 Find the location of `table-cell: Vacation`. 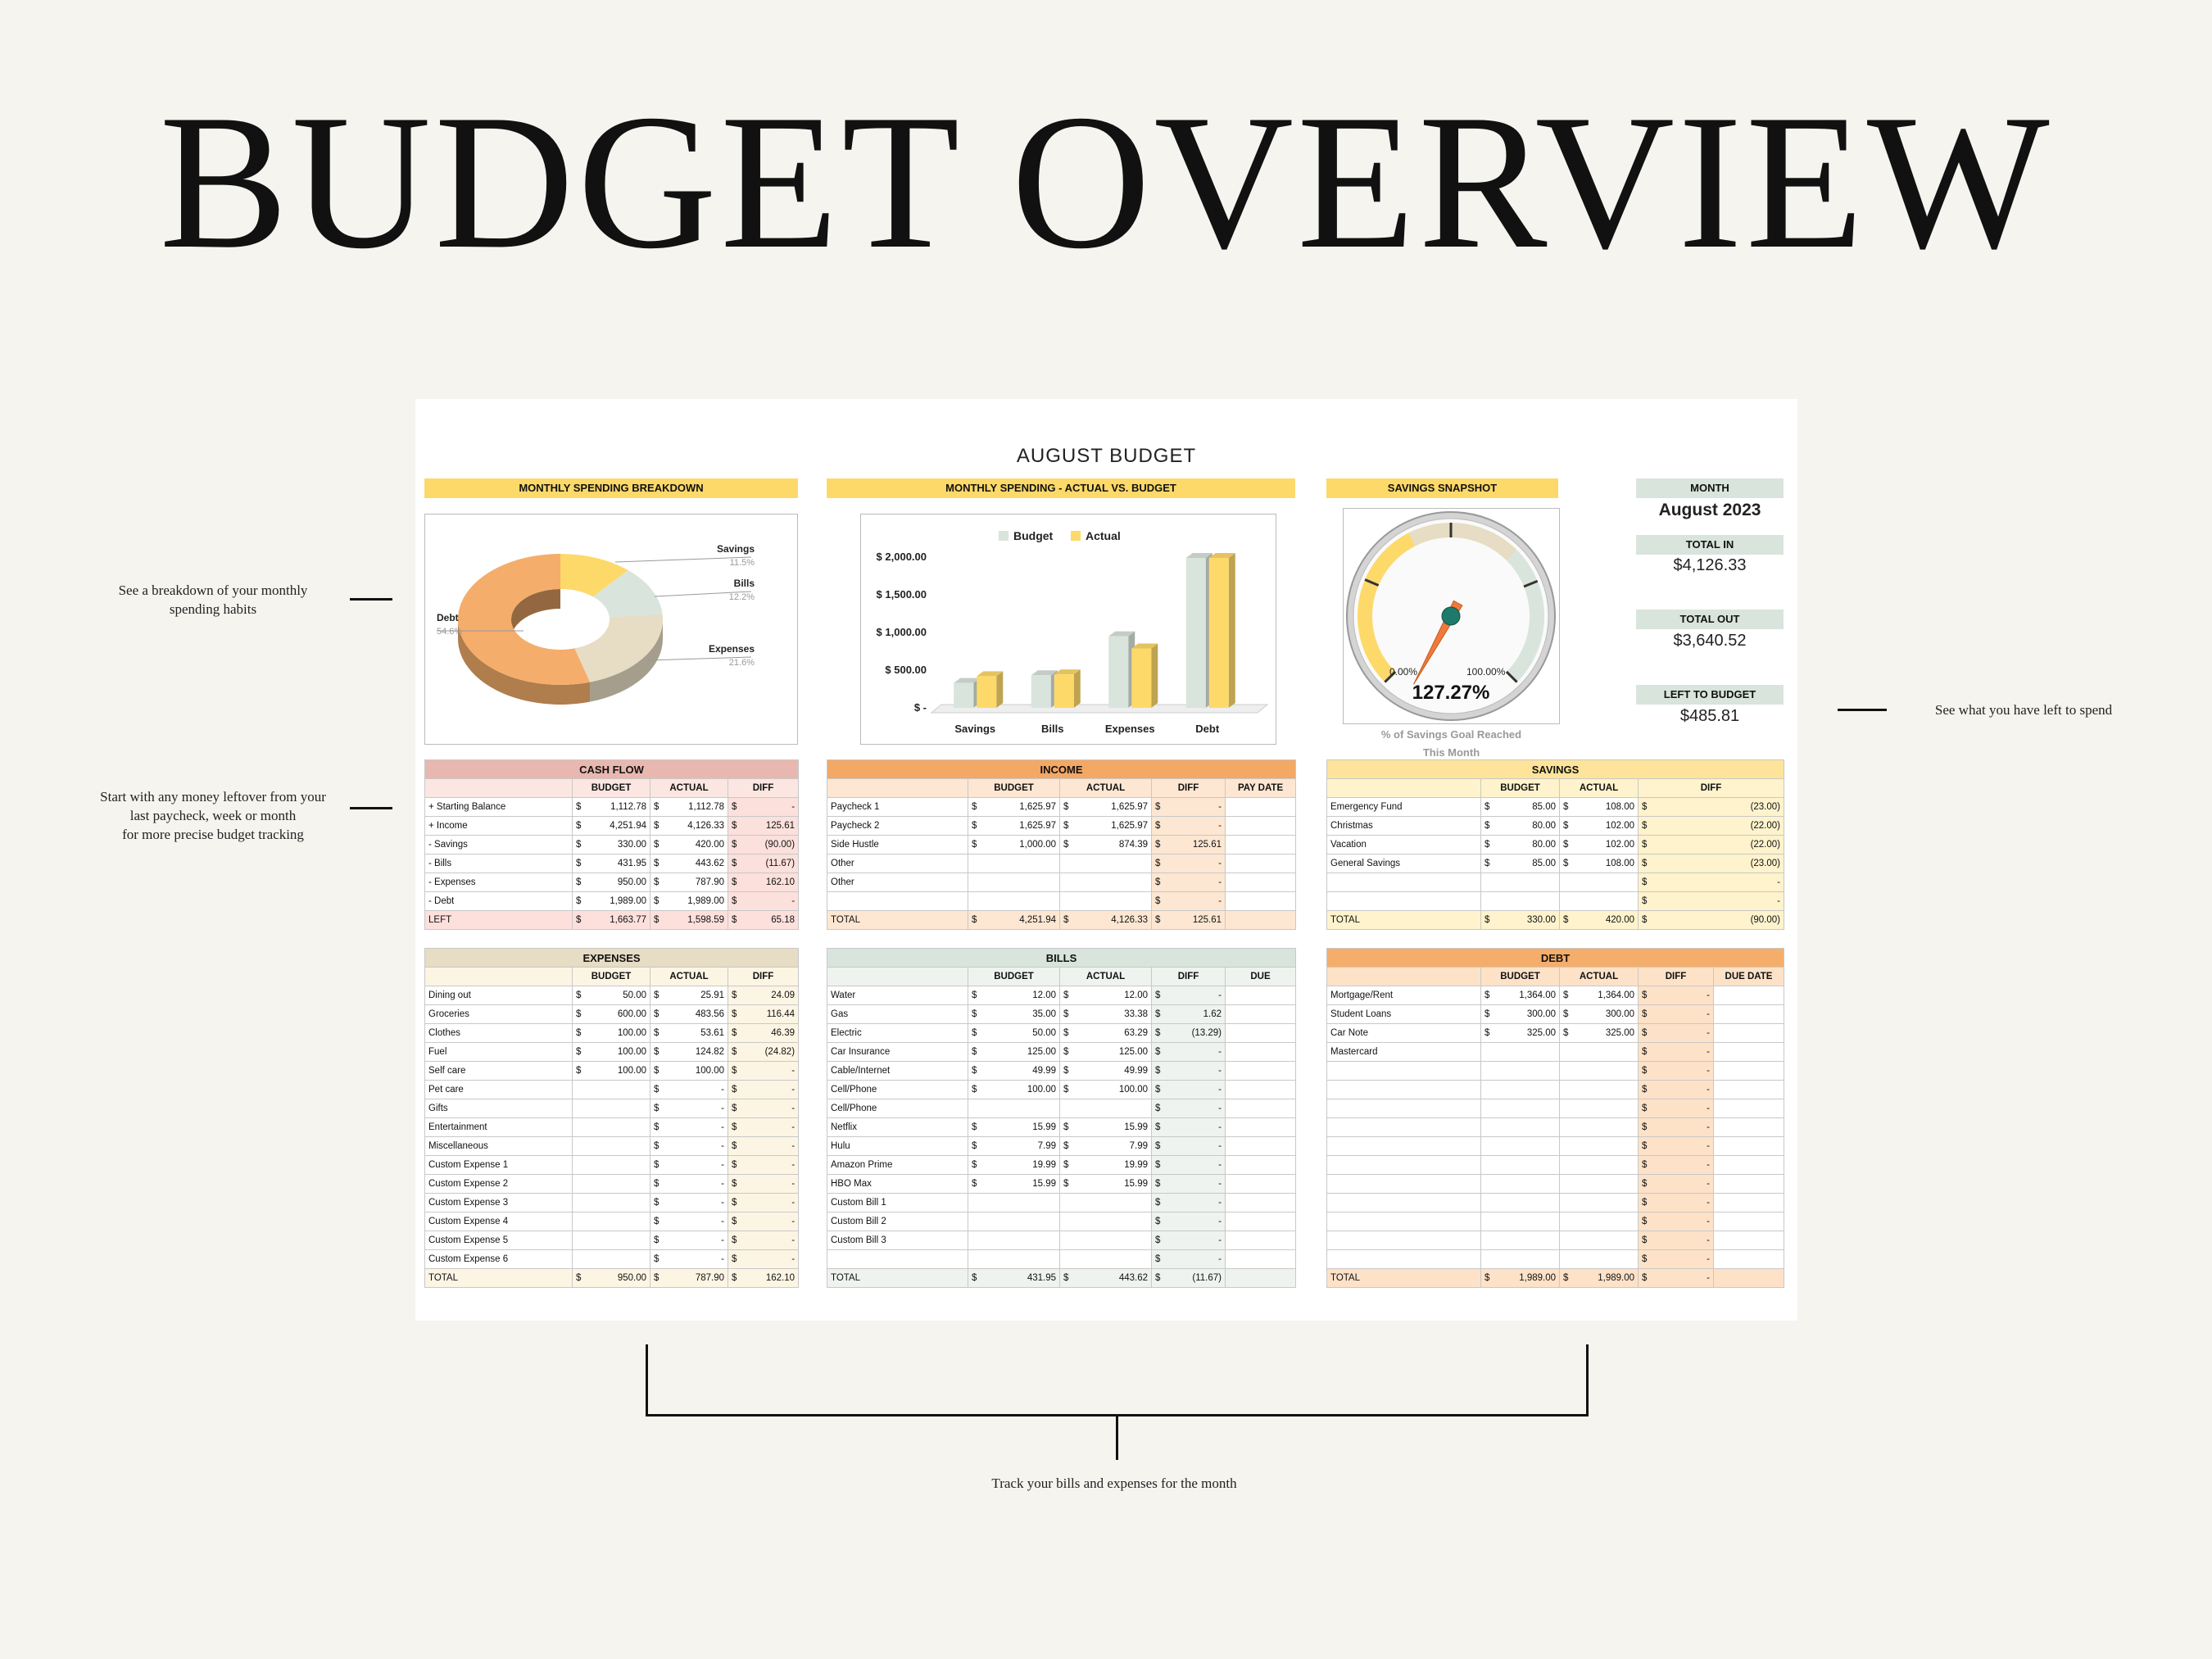

table-cell: Vacation is located at coordinates (1403, 844).